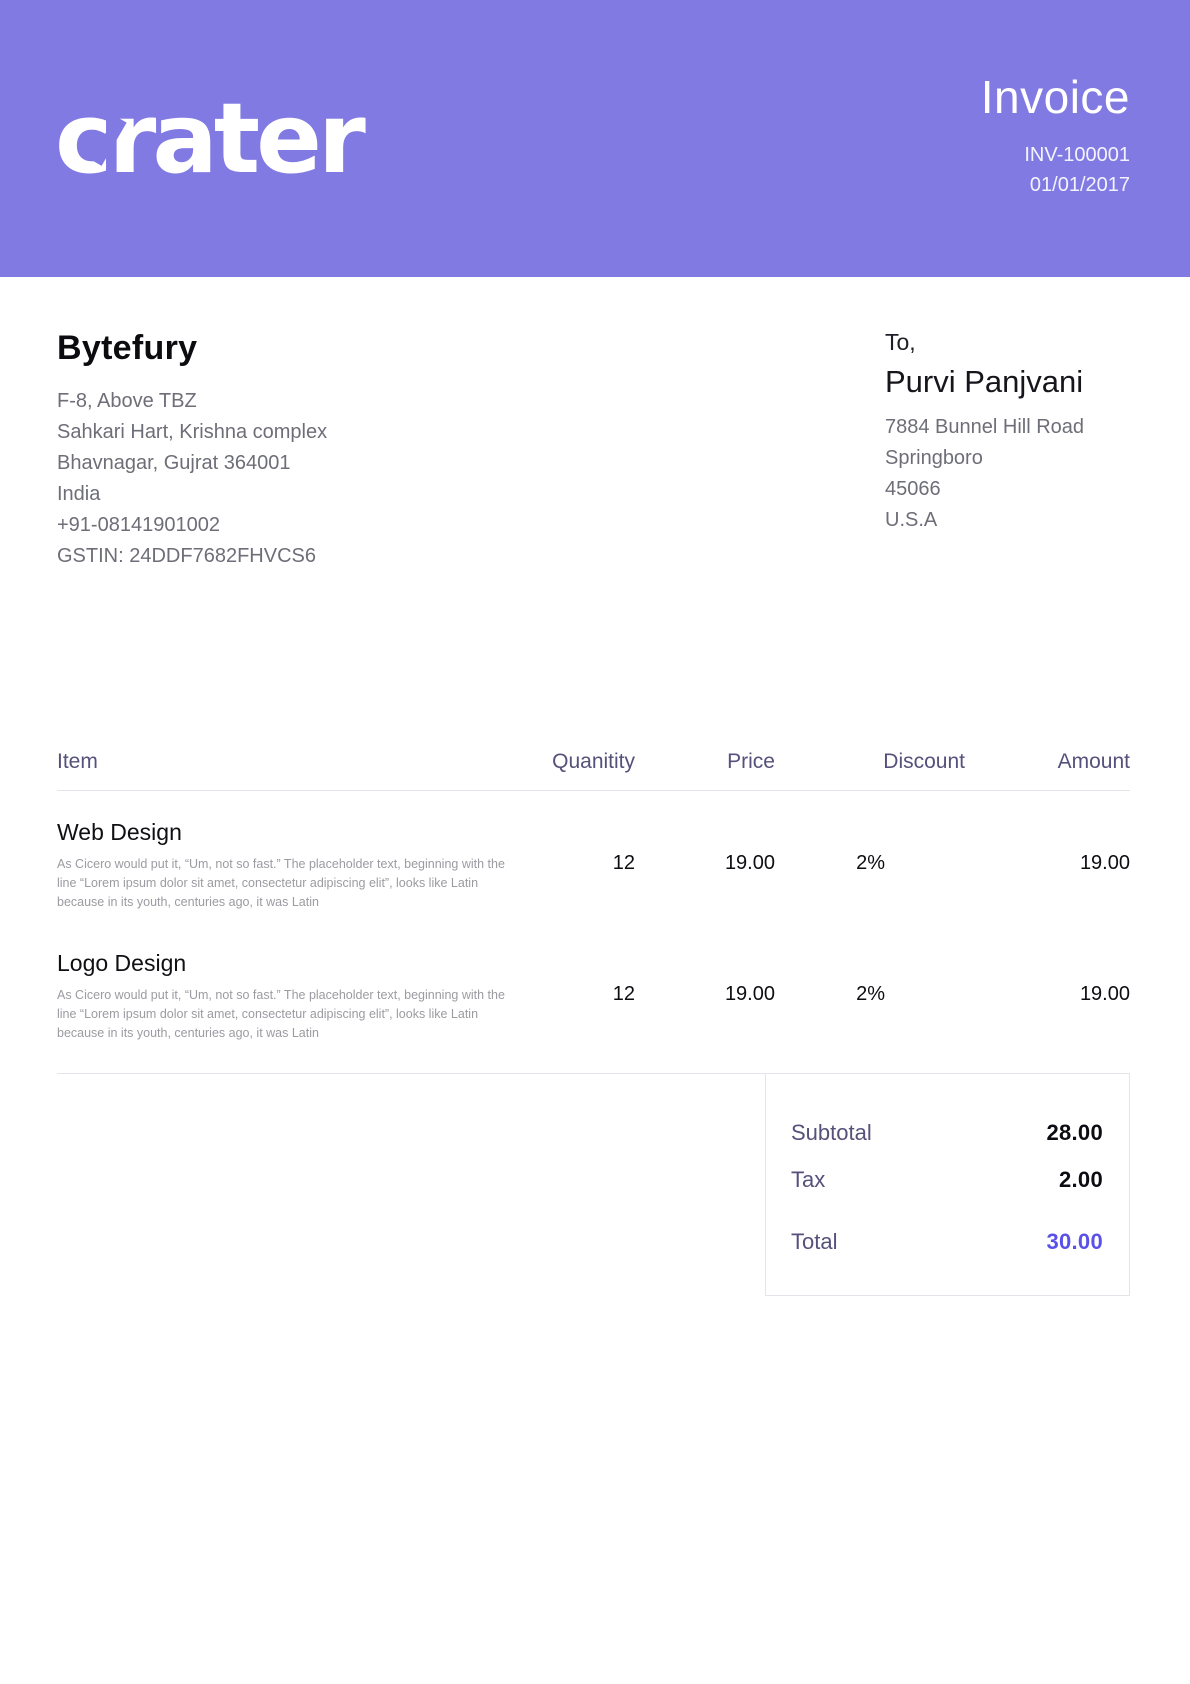 Image resolution: width=1190 pixels, height=1684 pixels. What do you see at coordinates (808, 1179) in the screenshot?
I see `tax-label: Tax` at bounding box center [808, 1179].